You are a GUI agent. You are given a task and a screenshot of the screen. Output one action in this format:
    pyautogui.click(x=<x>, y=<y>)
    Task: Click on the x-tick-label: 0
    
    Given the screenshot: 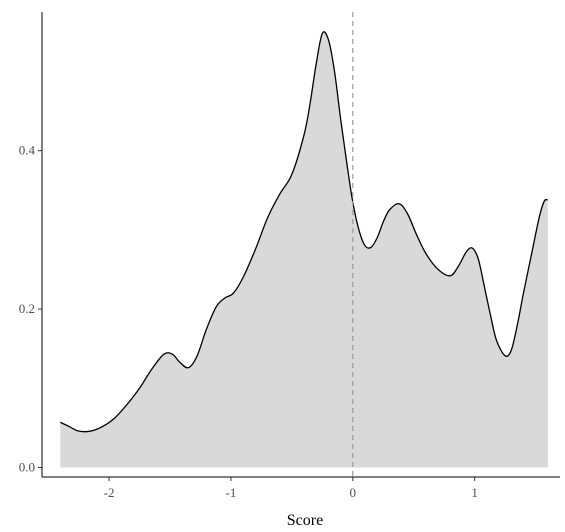 What is the action you would take?
    pyautogui.click(x=353, y=492)
    